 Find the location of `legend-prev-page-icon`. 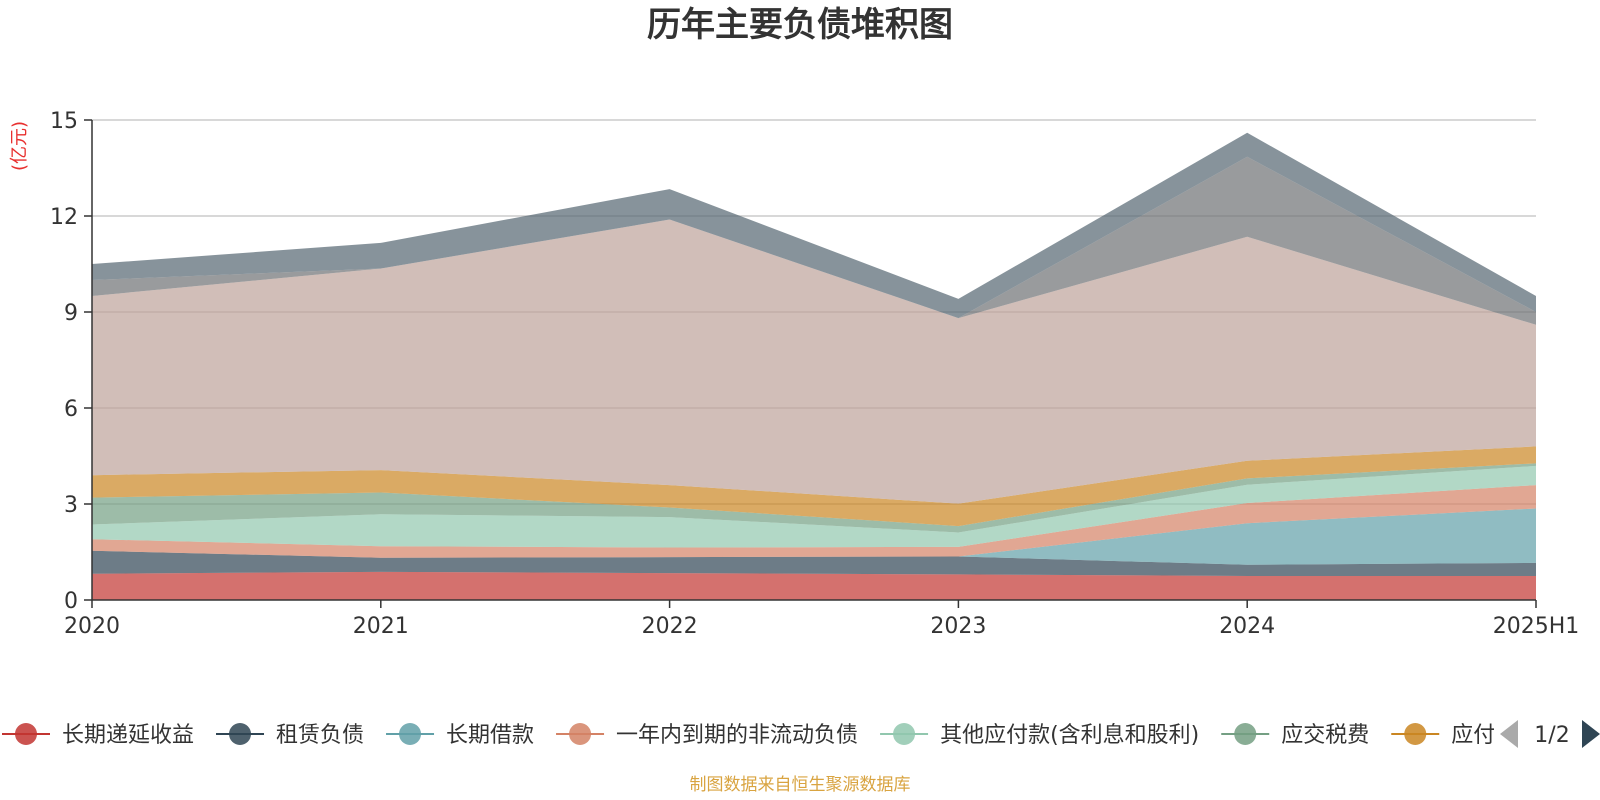

legend-prev-page-icon is located at coordinates (1509, 734).